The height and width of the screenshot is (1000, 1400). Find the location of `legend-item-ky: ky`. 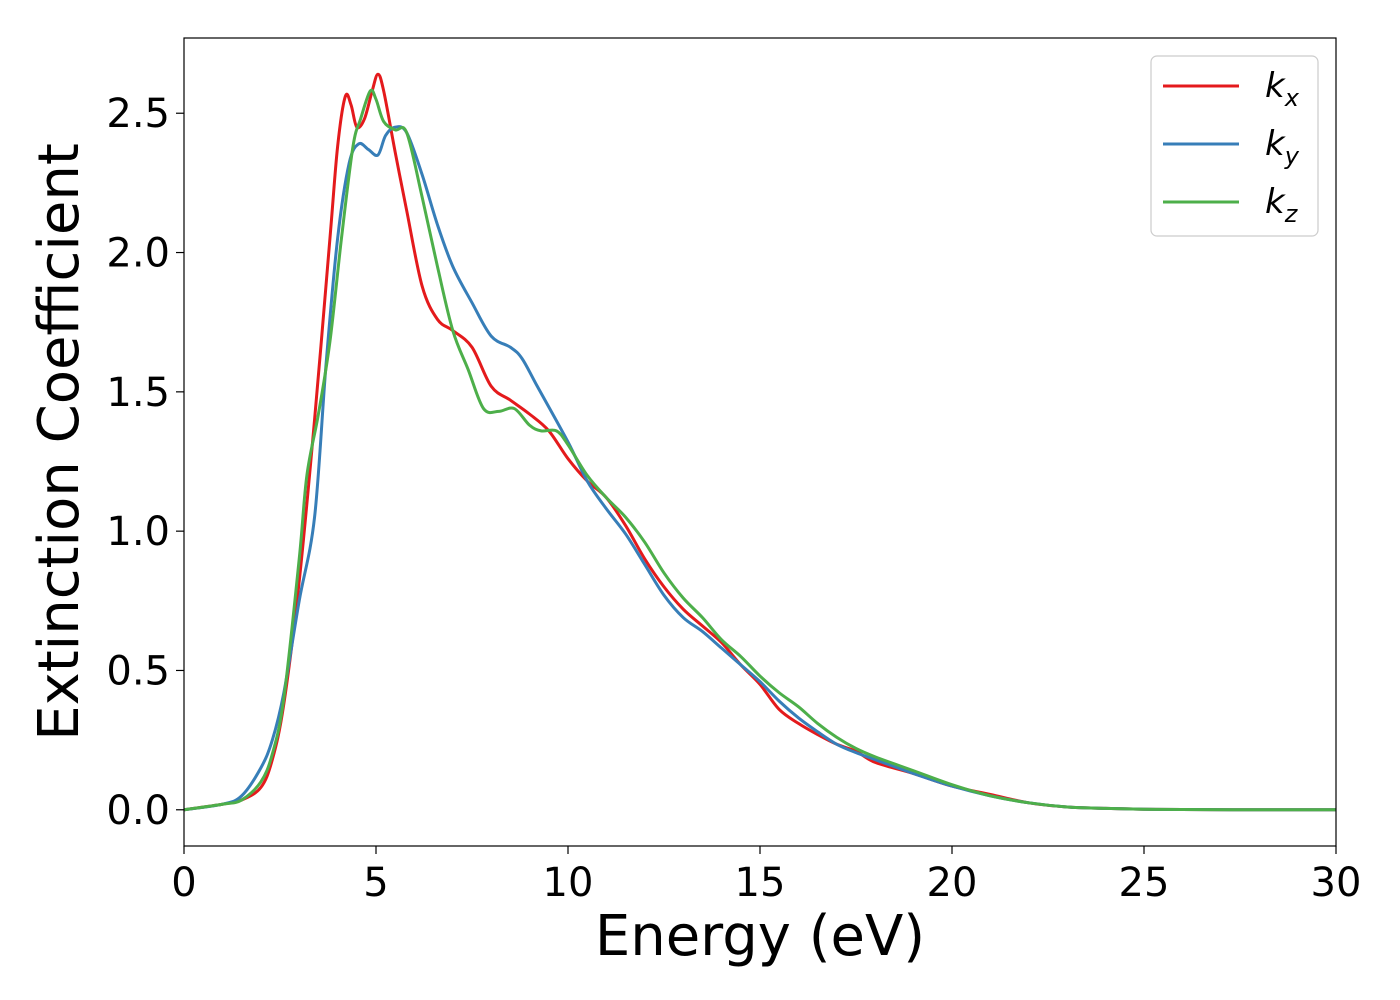

legend-item-ky: ky is located at coordinates (1231, 147).